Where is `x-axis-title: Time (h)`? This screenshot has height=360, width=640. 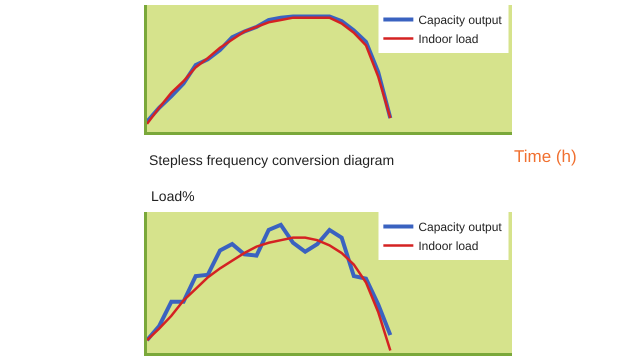 x-axis-title: Time (h) is located at coordinates (545, 156).